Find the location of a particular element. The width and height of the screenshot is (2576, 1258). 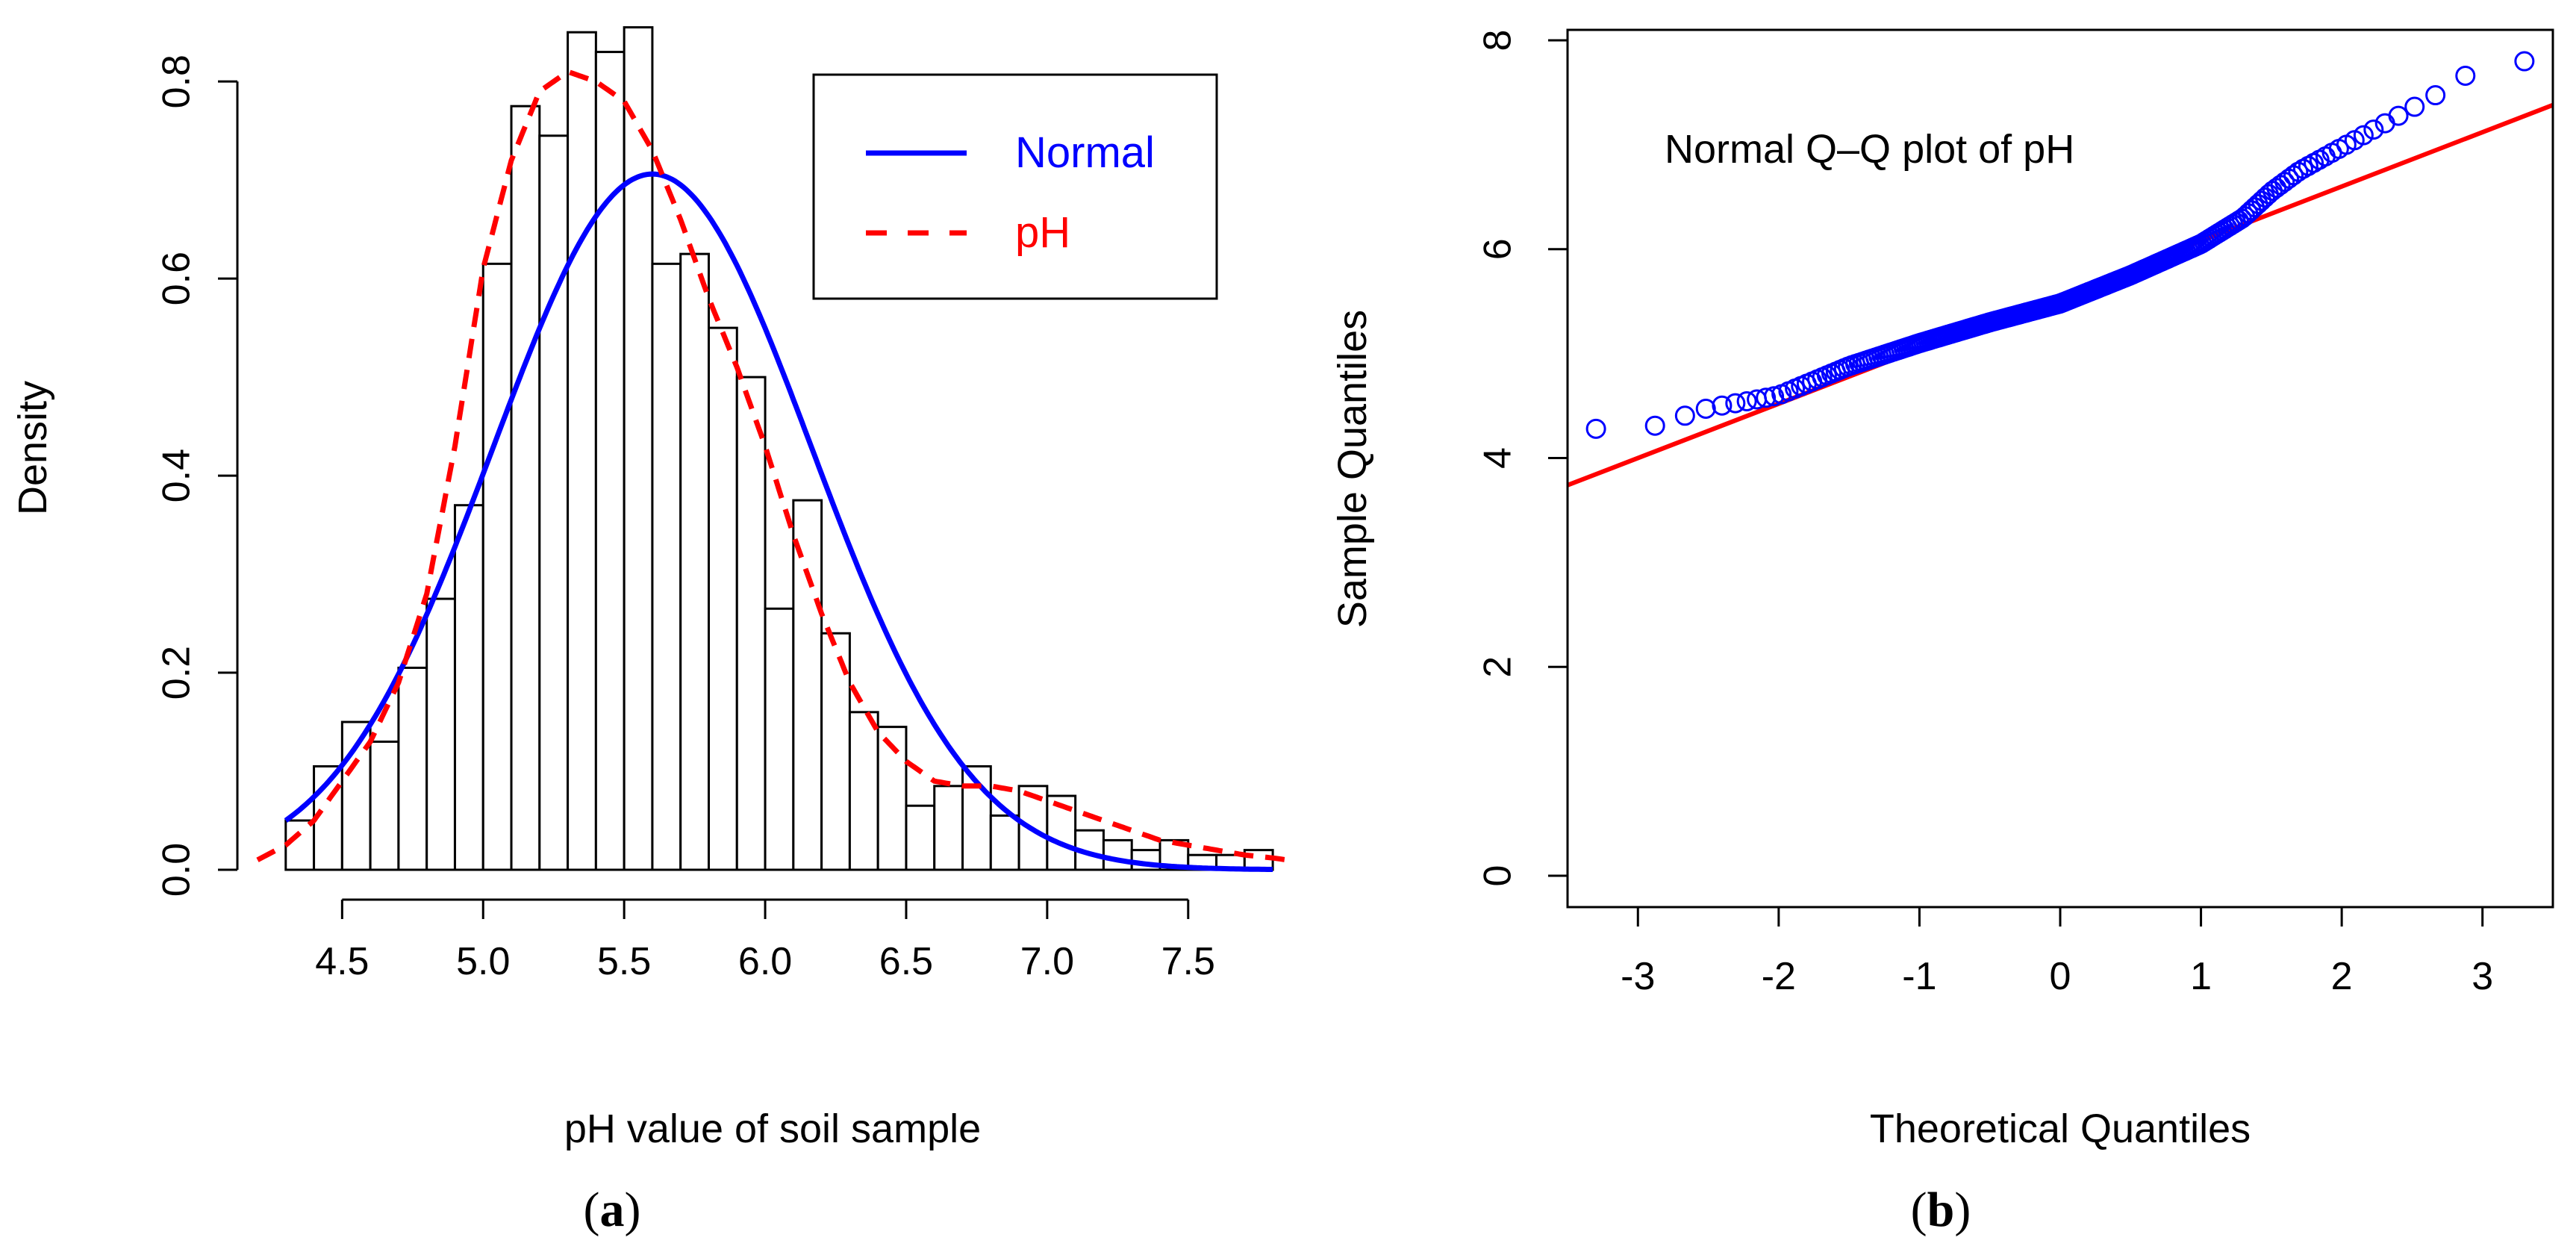

panel-label-letter: a is located at coordinates (612, 1210).